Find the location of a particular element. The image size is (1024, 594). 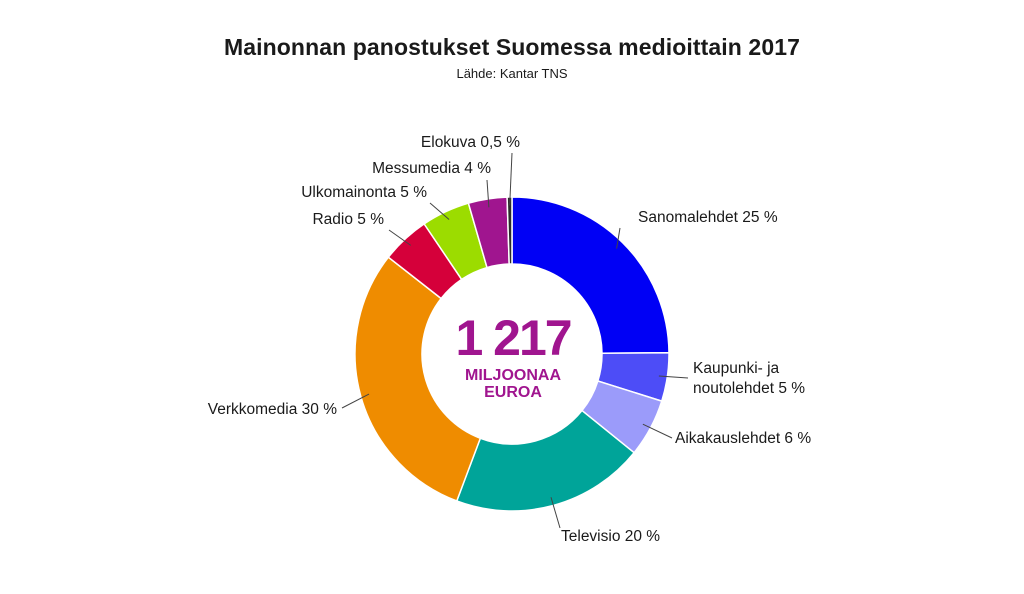

slice-label-3: Televisio 20 % is located at coordinates (610, 536).